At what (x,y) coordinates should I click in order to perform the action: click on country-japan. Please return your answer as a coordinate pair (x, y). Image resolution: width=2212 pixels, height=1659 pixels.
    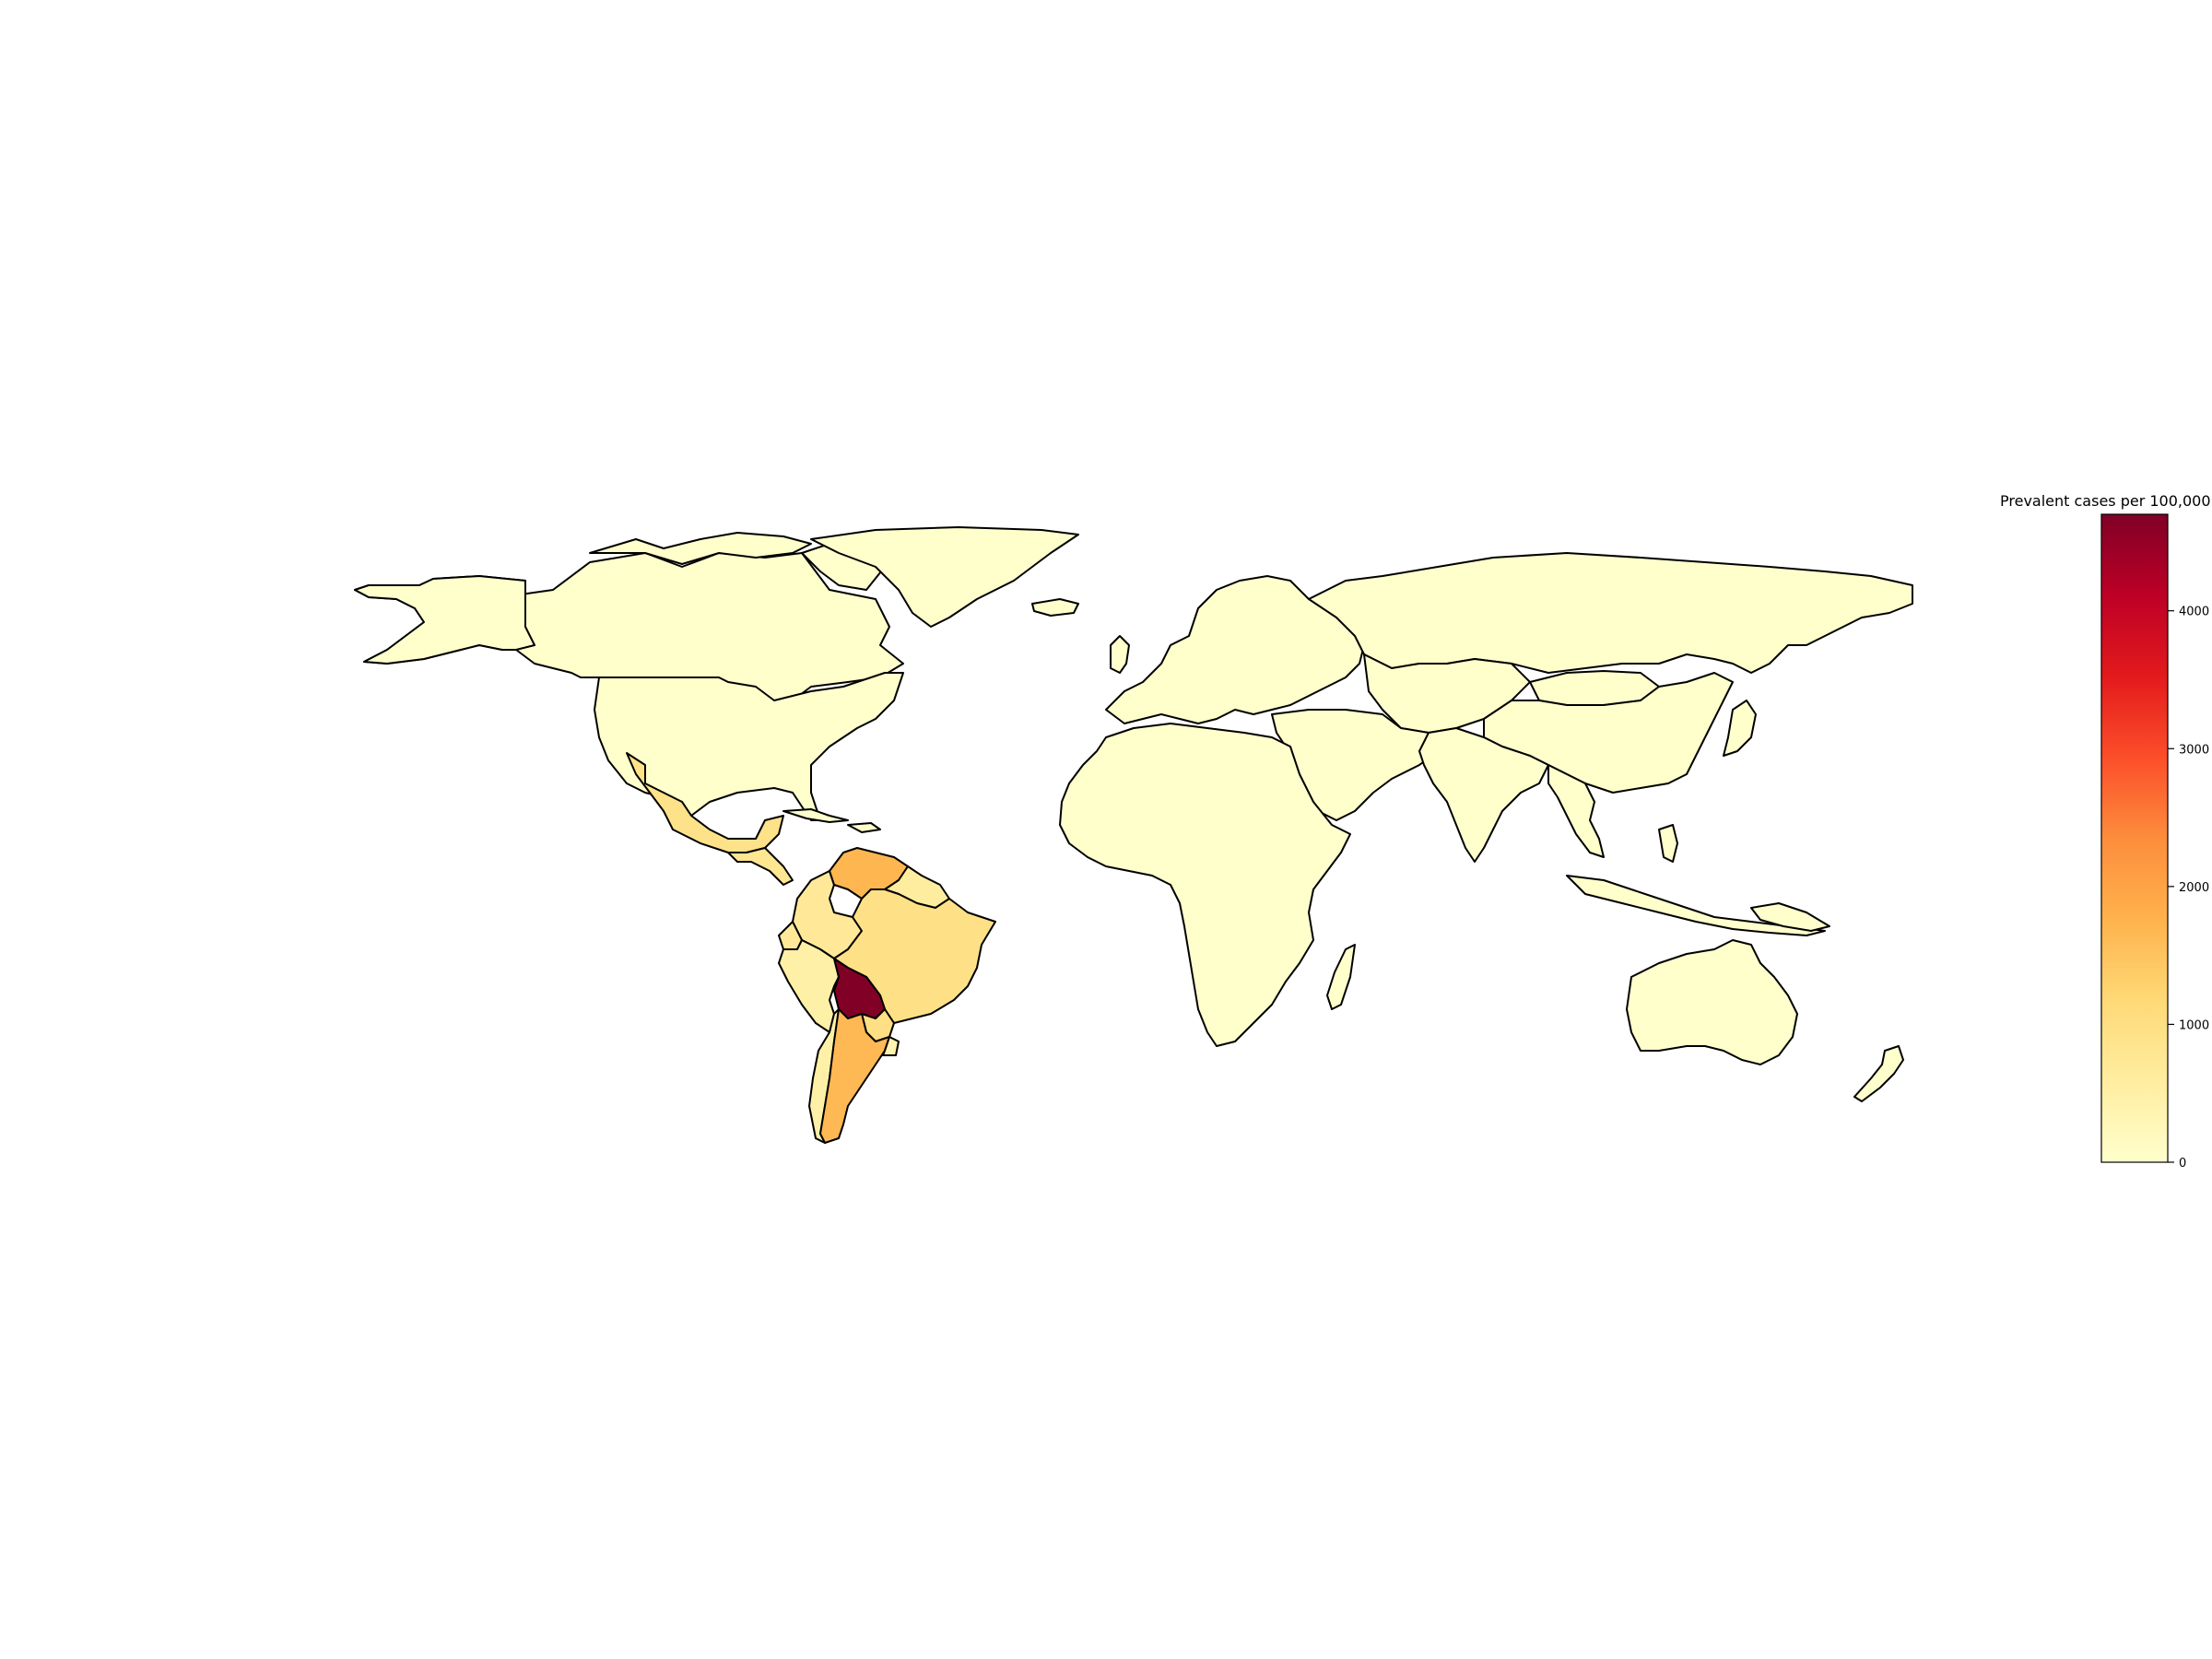
    Looking at the image, I should click on (1740, 728).